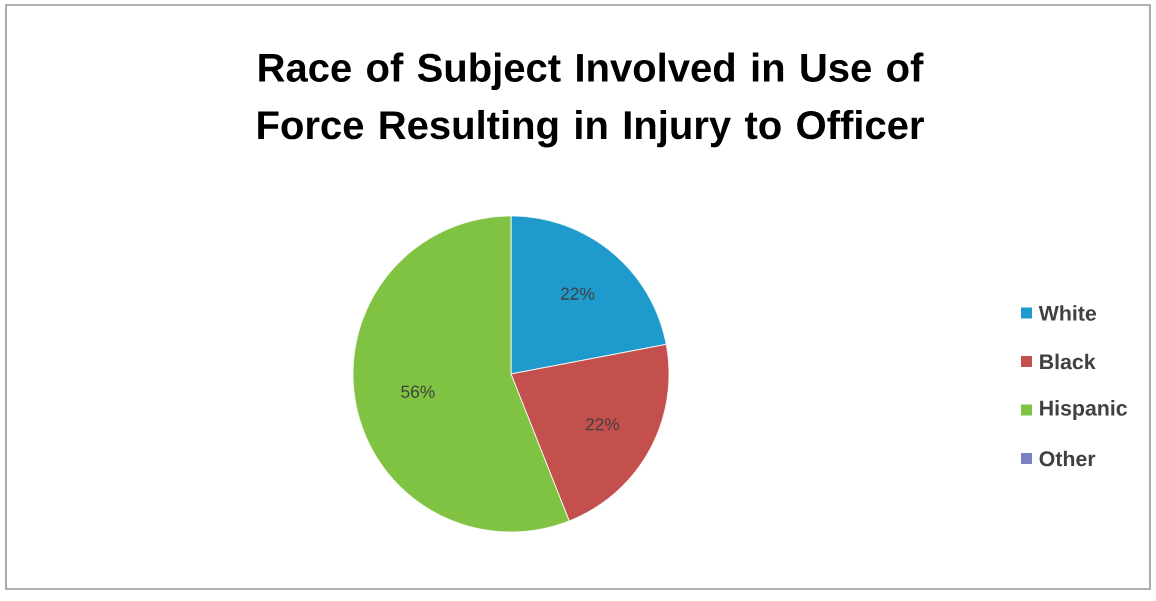 The width and height of the screenshot is (1156, 601). I want to click on legend-label: Hispanic, so click(1084, 410).